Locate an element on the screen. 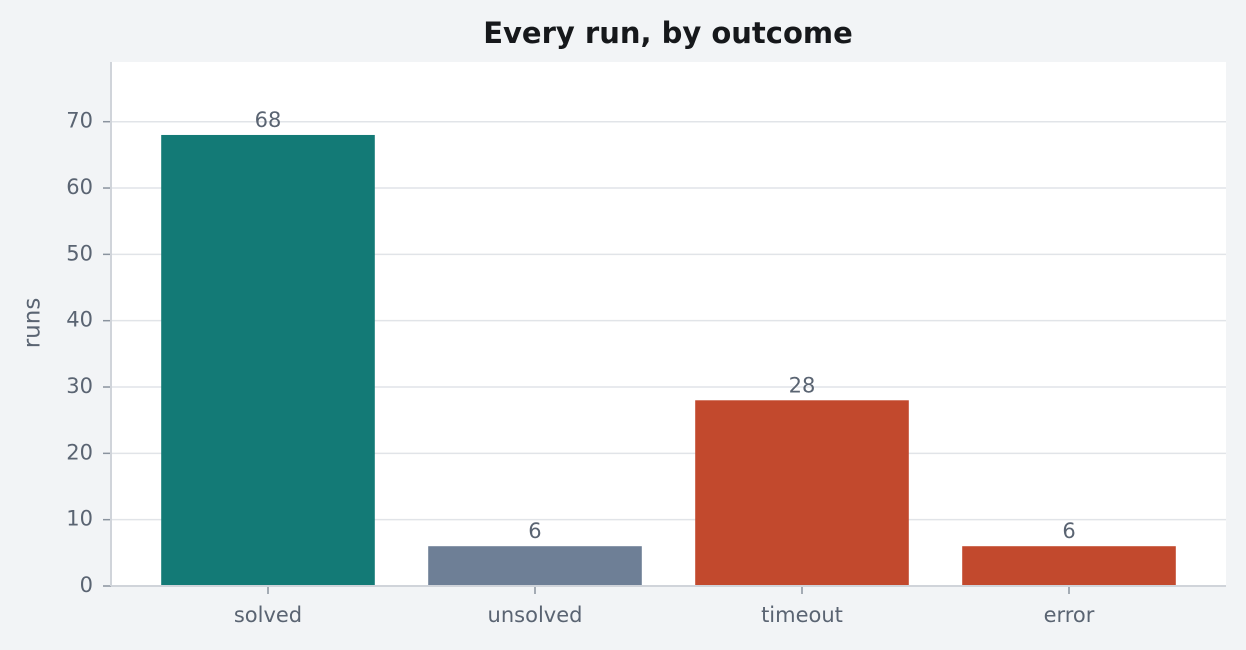 This screenshot has width=1246, height=650. y-tick-label: 40 is located at coordinates (79, 320).